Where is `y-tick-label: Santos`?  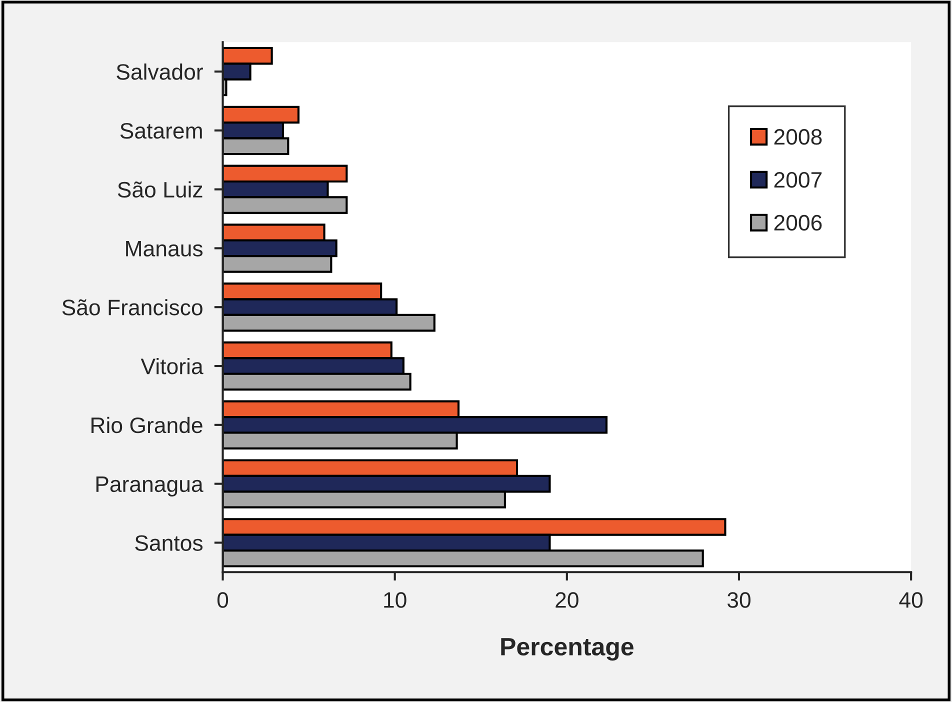 y-tick-label: Santos is located at coordinates (169, 543).